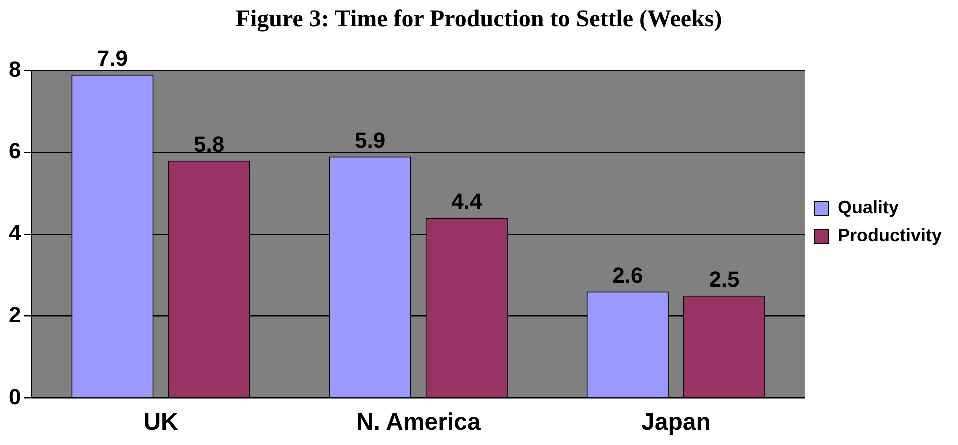  I want to click on data-label: 4.4, so click(467, 201).